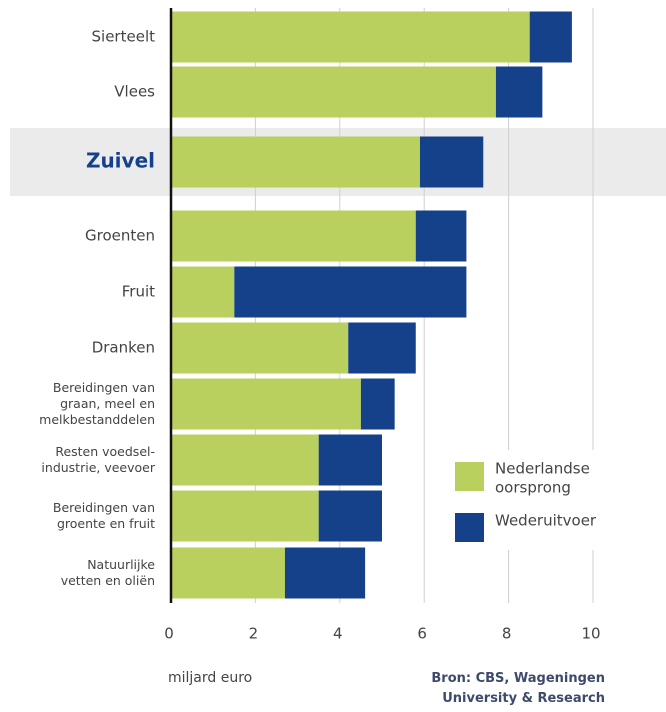 Image resolution: width=666 pixels, height=712 pixels. I want to click on legend-label: Wederuitvoer, so click(546, 521).